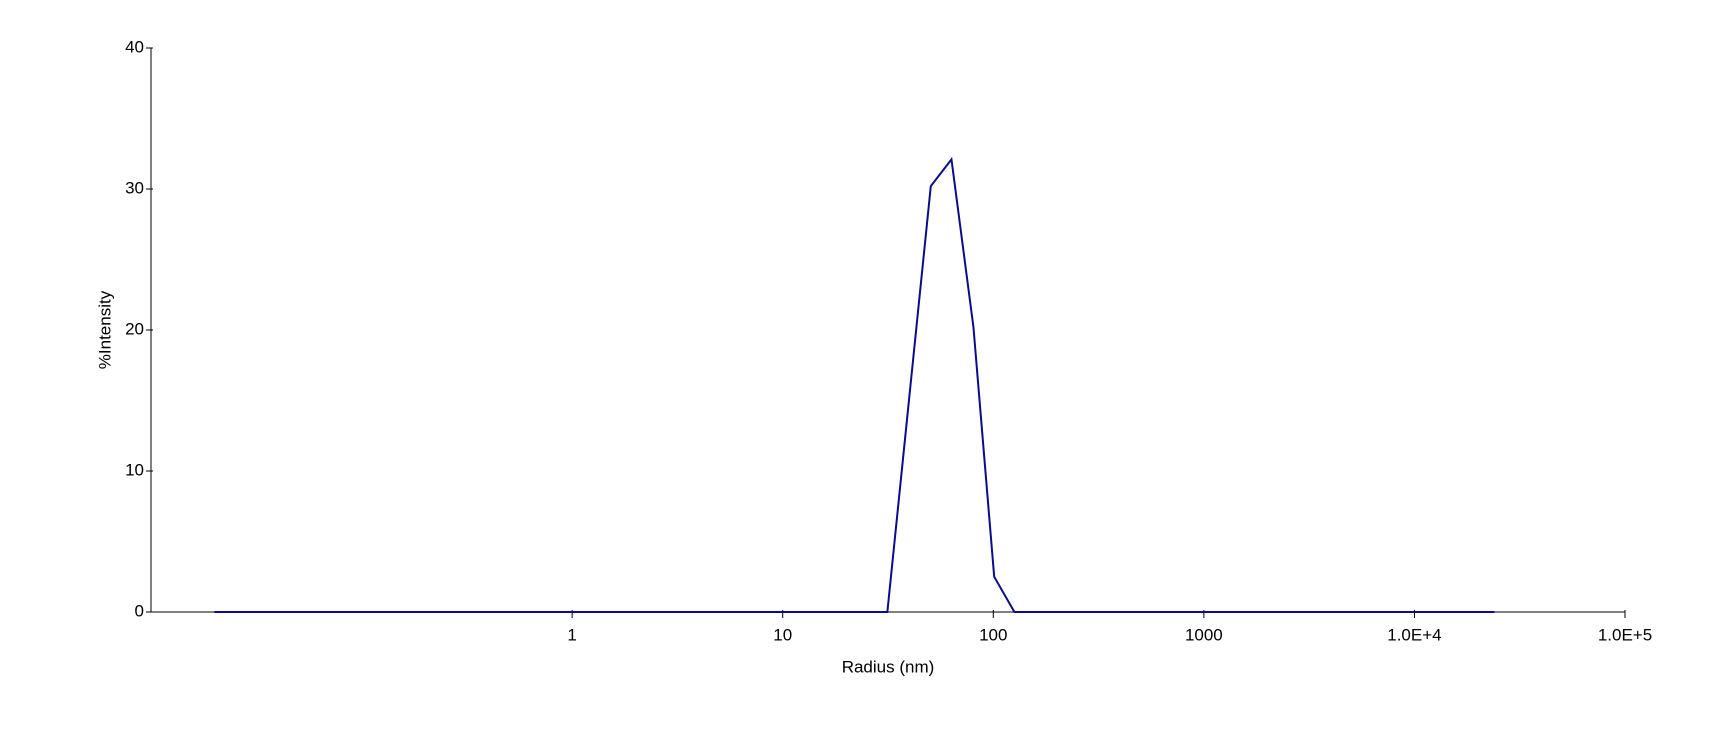  What do you see at coordinates (1204, 634) in the screenshot?
I see `x-tick-label: 1000` at bounding box center [1204, 634].